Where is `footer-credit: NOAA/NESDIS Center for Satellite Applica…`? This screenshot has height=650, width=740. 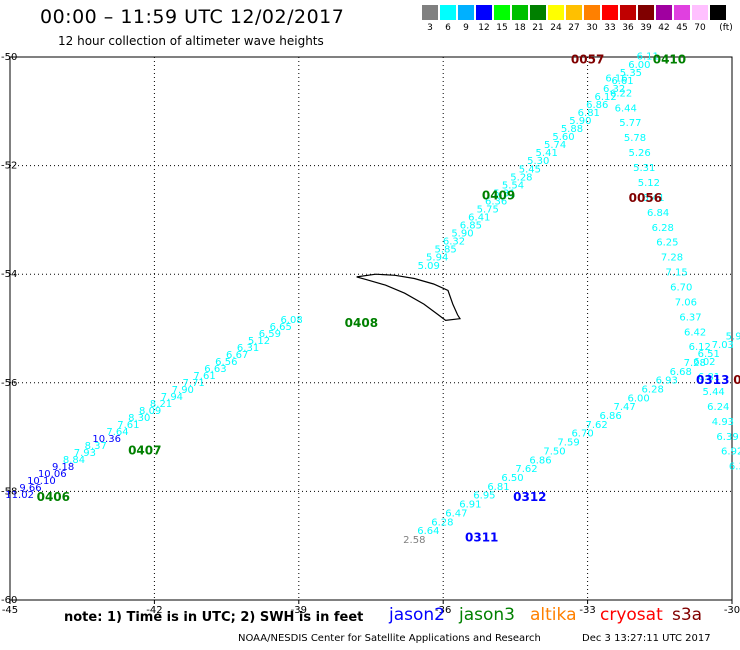 footer-credit: NOAA/NESDIS Center for Satellite Applica… is located at coordinates (389, 638).